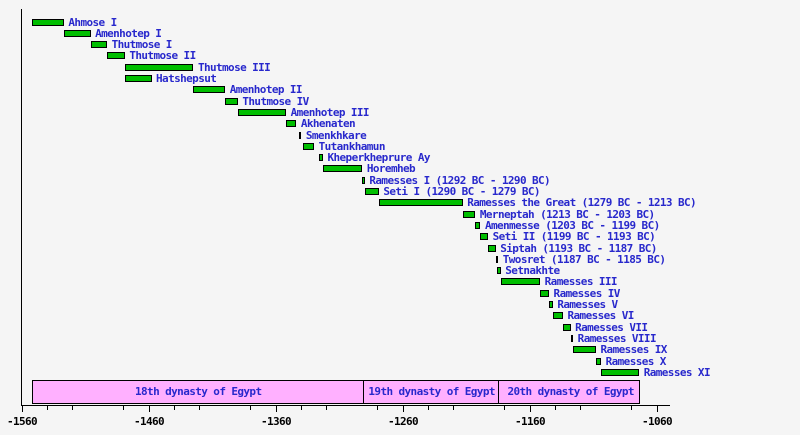 The width and height of the screenshot is (800, 435). I want to click on dynasty-label: 18th dynasty of Egypt, so click(198, 391).